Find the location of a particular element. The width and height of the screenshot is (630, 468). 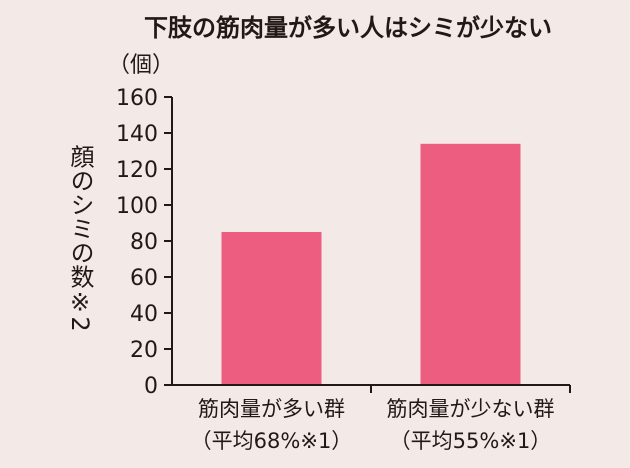

x-category-sublabel: （平均55%※1） is located at coordinates (471, 441).